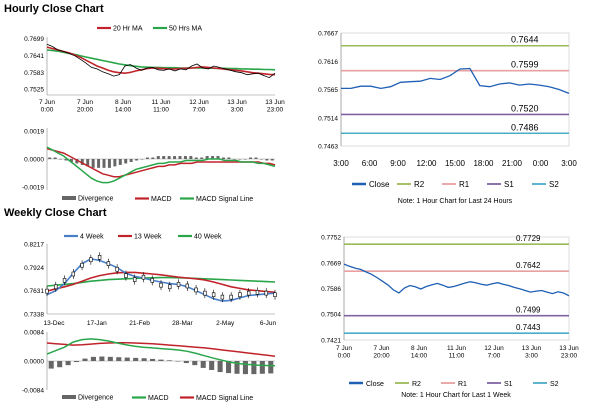 This screenshot has height=413, width=600. I want to click on weekly-levels-x-tick: 7 Jun 20:00, so click(381, 352).